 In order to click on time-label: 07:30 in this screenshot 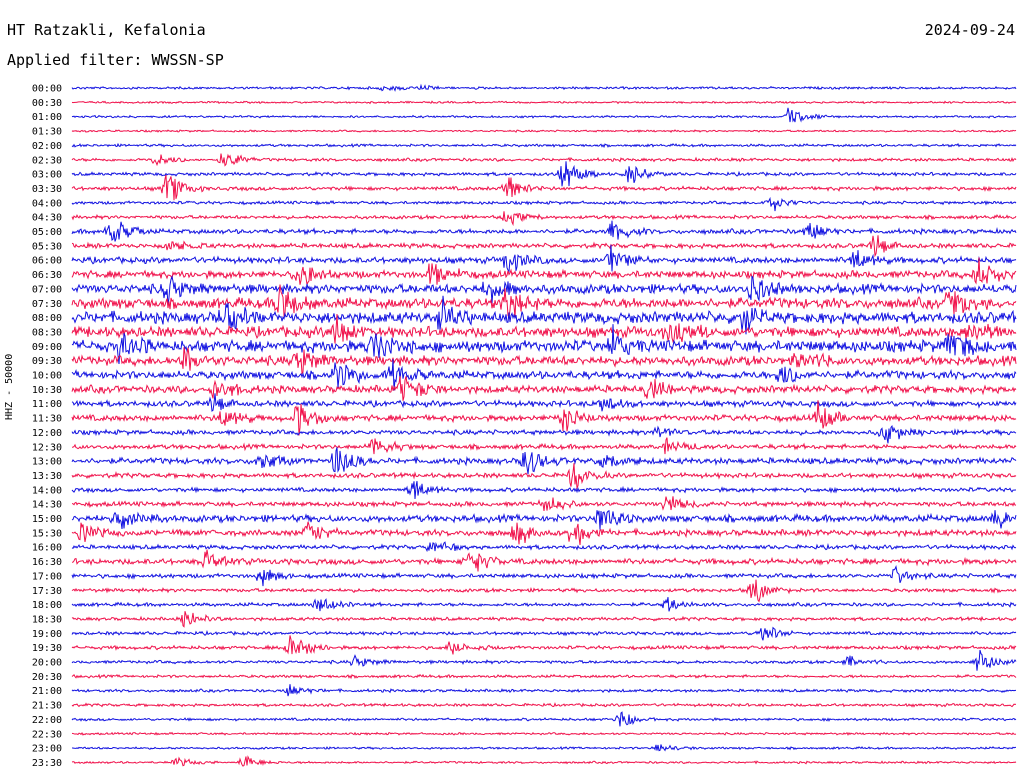, I will do `click(47, 304)`.